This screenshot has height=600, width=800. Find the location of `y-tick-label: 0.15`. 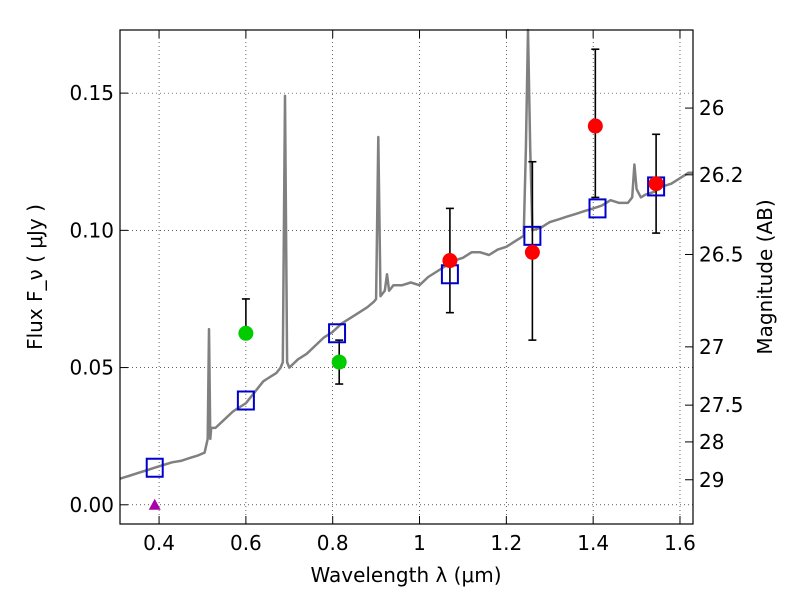

y-tick-label: 0.15 is located at coordinates (91, 93).